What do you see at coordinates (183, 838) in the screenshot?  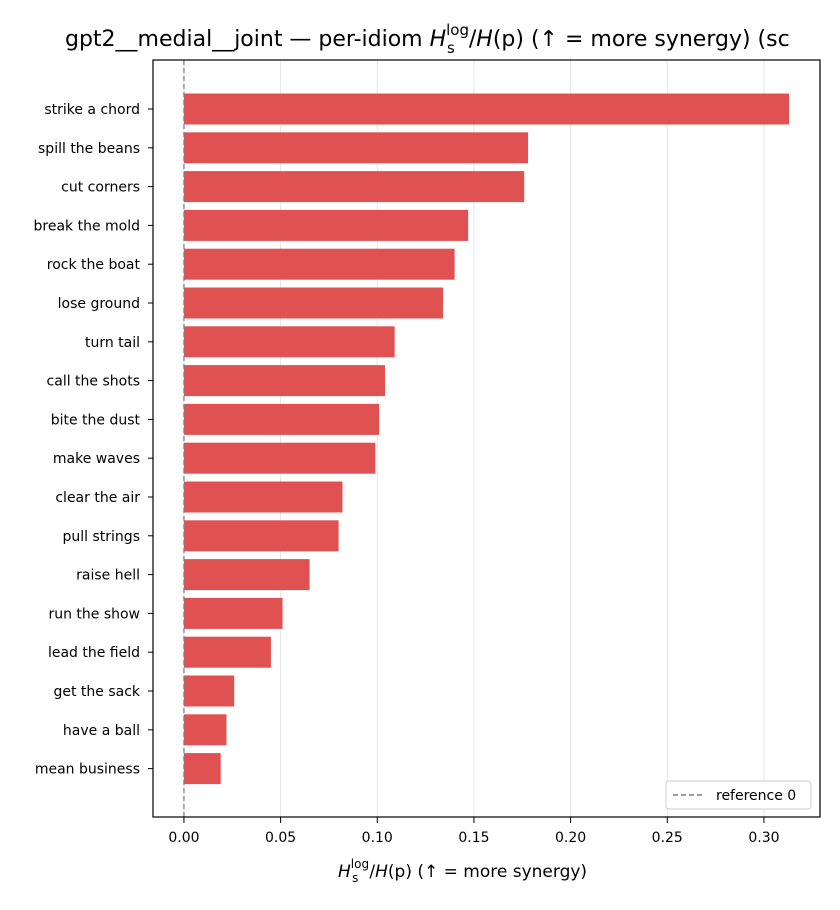 I see `x-tick-label: 0.00` at bounding box center [183, 838].